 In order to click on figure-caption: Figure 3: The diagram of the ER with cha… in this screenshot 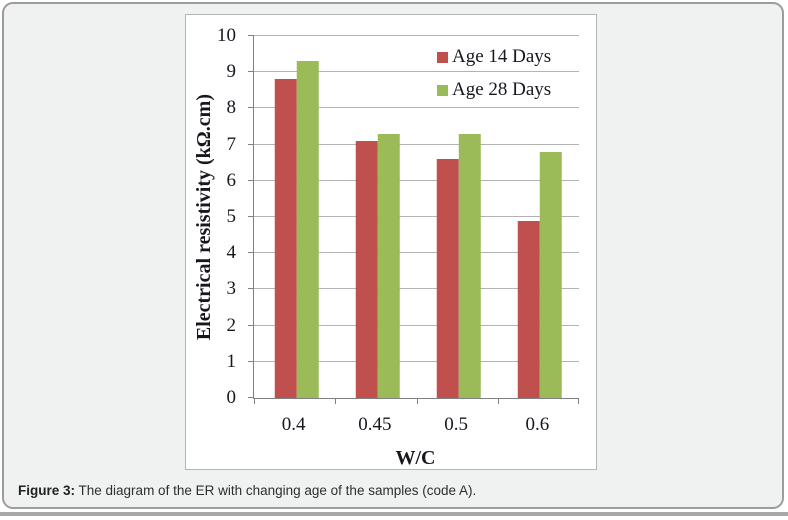, I will do `click(393, 490)`.